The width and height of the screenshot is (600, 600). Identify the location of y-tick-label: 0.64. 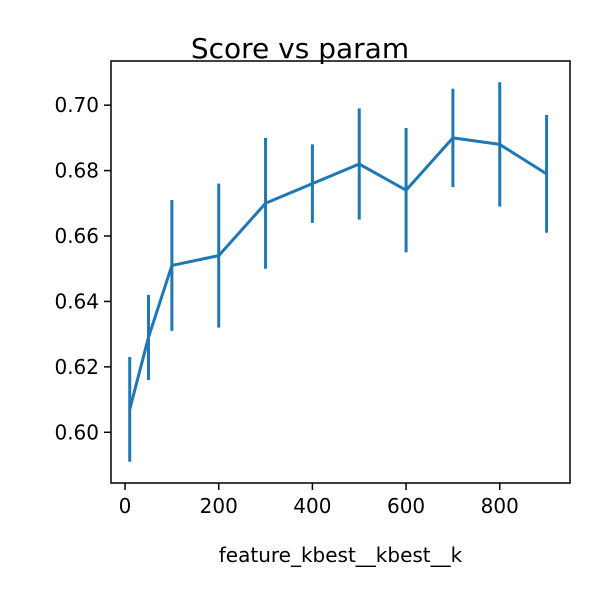
(76, 301).